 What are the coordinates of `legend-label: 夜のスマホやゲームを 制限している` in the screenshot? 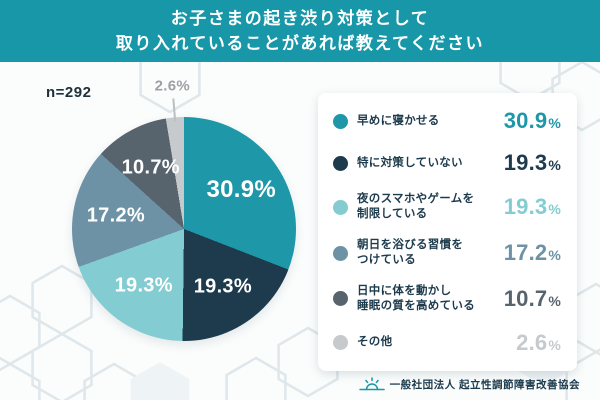 It's located at (416, 207).